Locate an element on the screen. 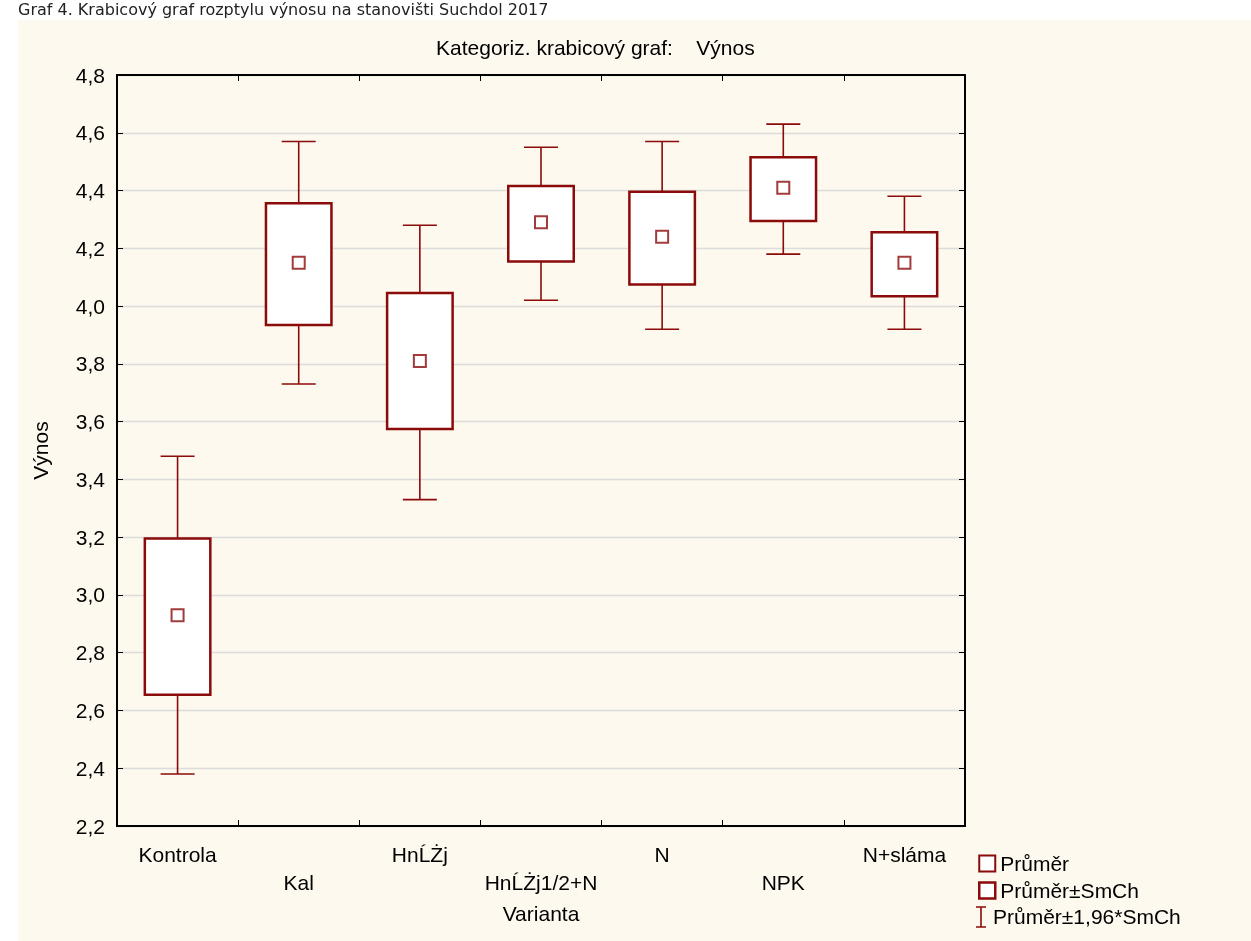 The width and height of the screenshot is (1251, 941). chart-subtitle: Kategoriz. krabicový graf: Výnos is located at coordinates (595, 47).